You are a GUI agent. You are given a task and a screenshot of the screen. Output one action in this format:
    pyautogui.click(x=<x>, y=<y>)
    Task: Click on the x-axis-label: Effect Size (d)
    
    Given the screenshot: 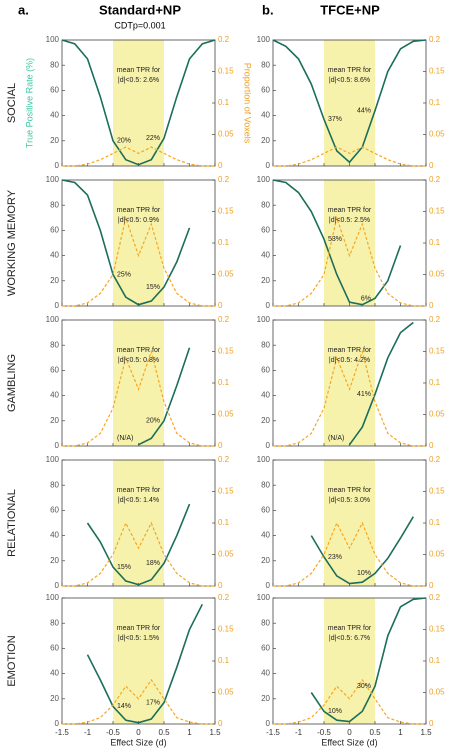 What is the action you would take?
    pyautogui.click(x=138, y=742)
    